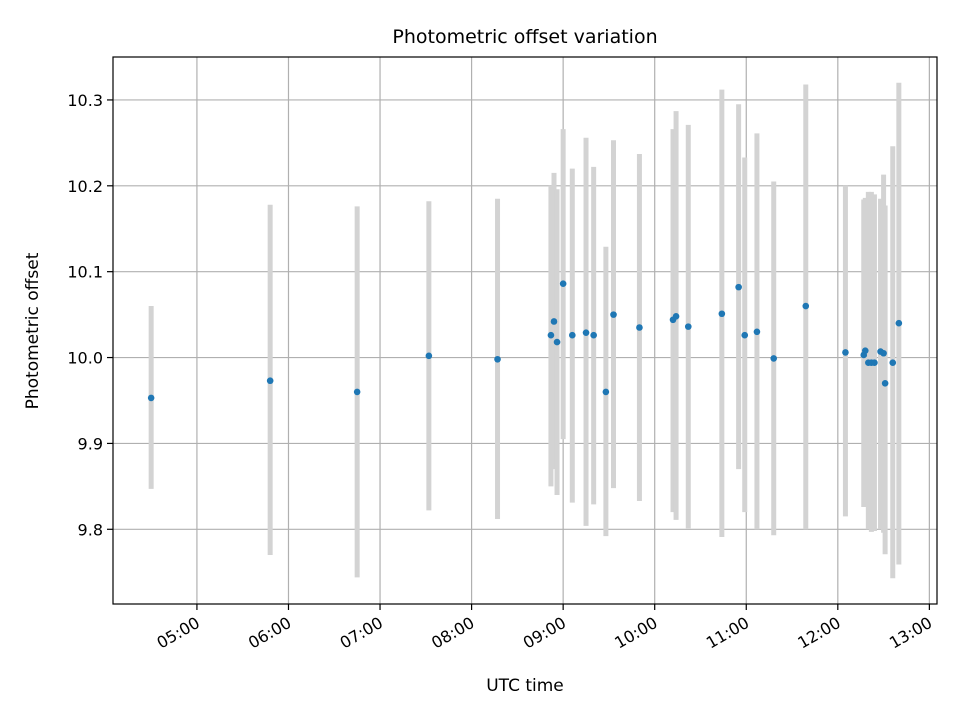 The width and height of the screenshot is (960, 720). What do you see at coordinates (525, 686) in the screenshot?
I see `x-axis-label: UTC time` at bounding box center [525, 686].